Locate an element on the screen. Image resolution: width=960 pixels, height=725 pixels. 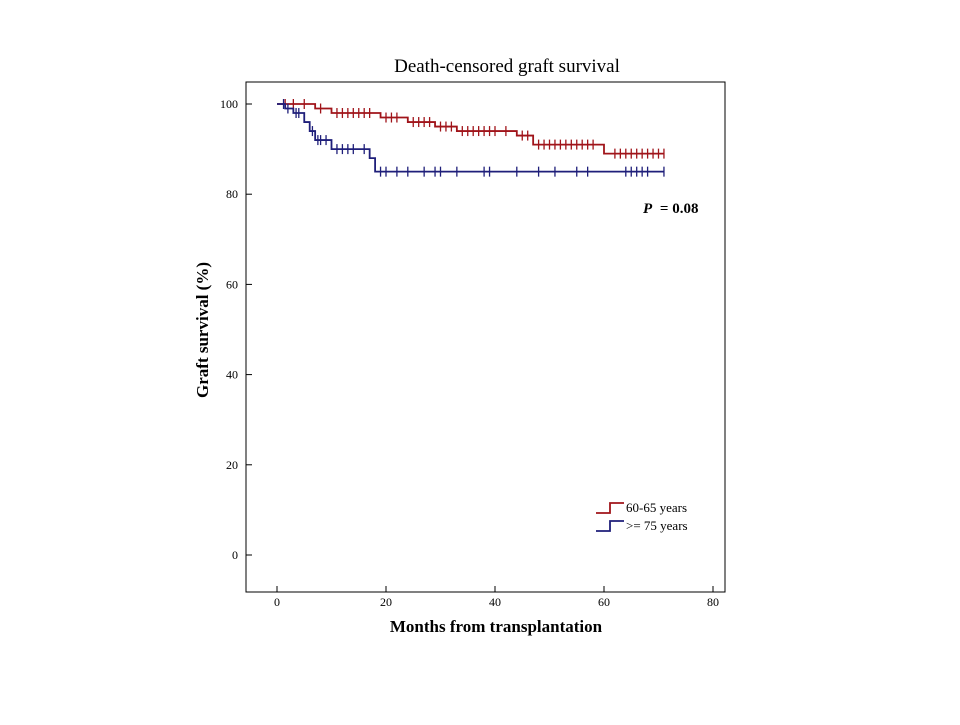
y-tick-label: 100 is located at coordinates (229, 104).